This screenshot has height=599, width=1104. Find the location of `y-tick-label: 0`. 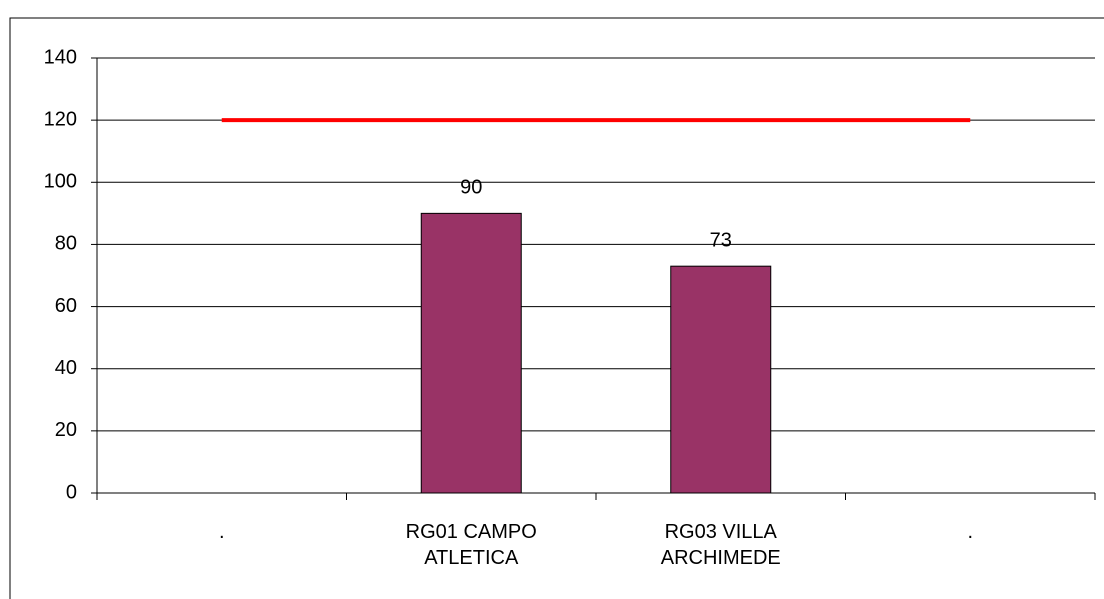

y-tick-label: 0 is located at coordinates (71, 492).